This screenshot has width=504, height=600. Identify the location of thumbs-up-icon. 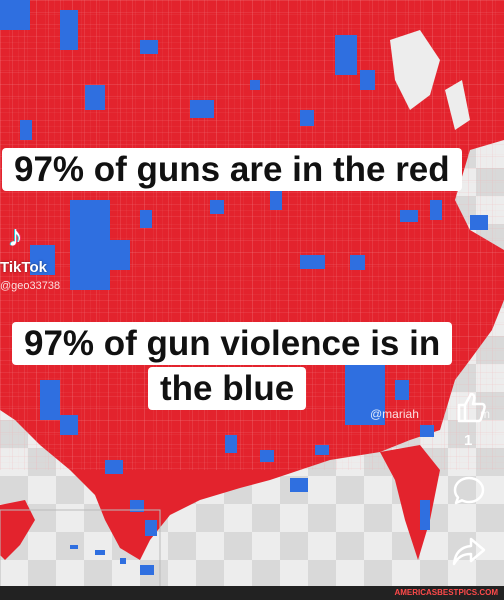
(471, 407).